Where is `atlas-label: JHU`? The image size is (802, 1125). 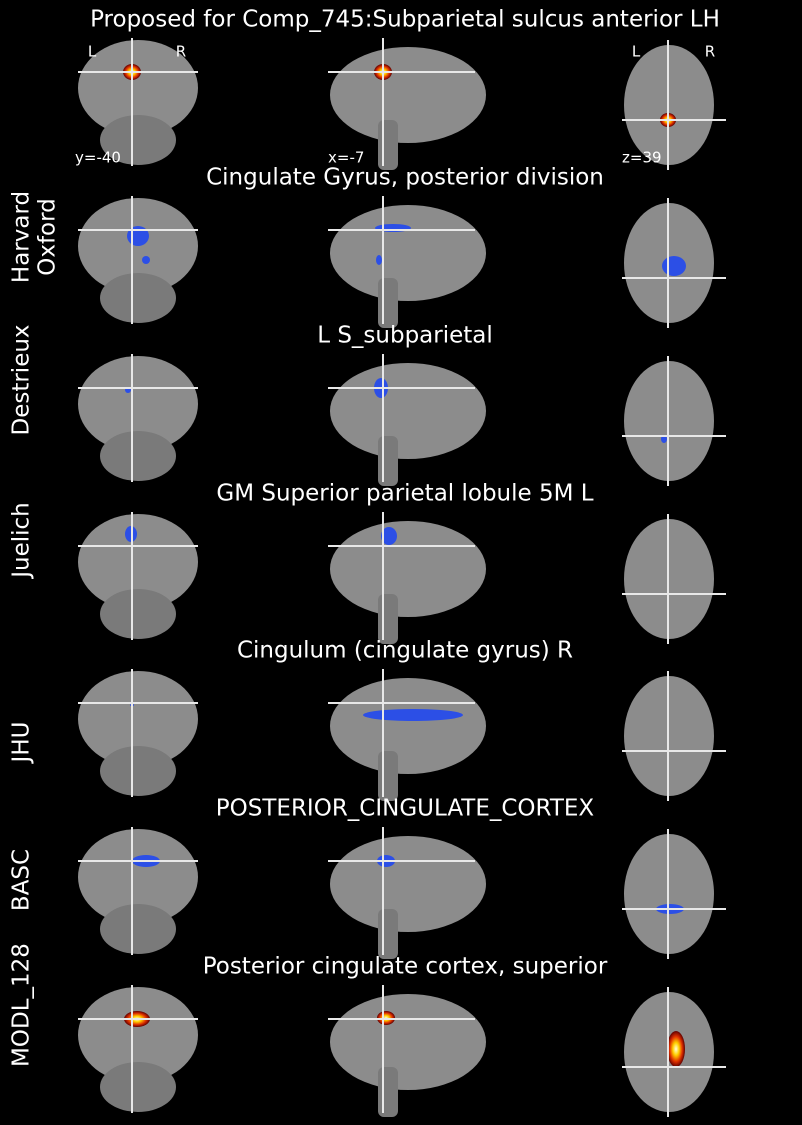 atlas-label: JHU is located at coordinates (22, 743).